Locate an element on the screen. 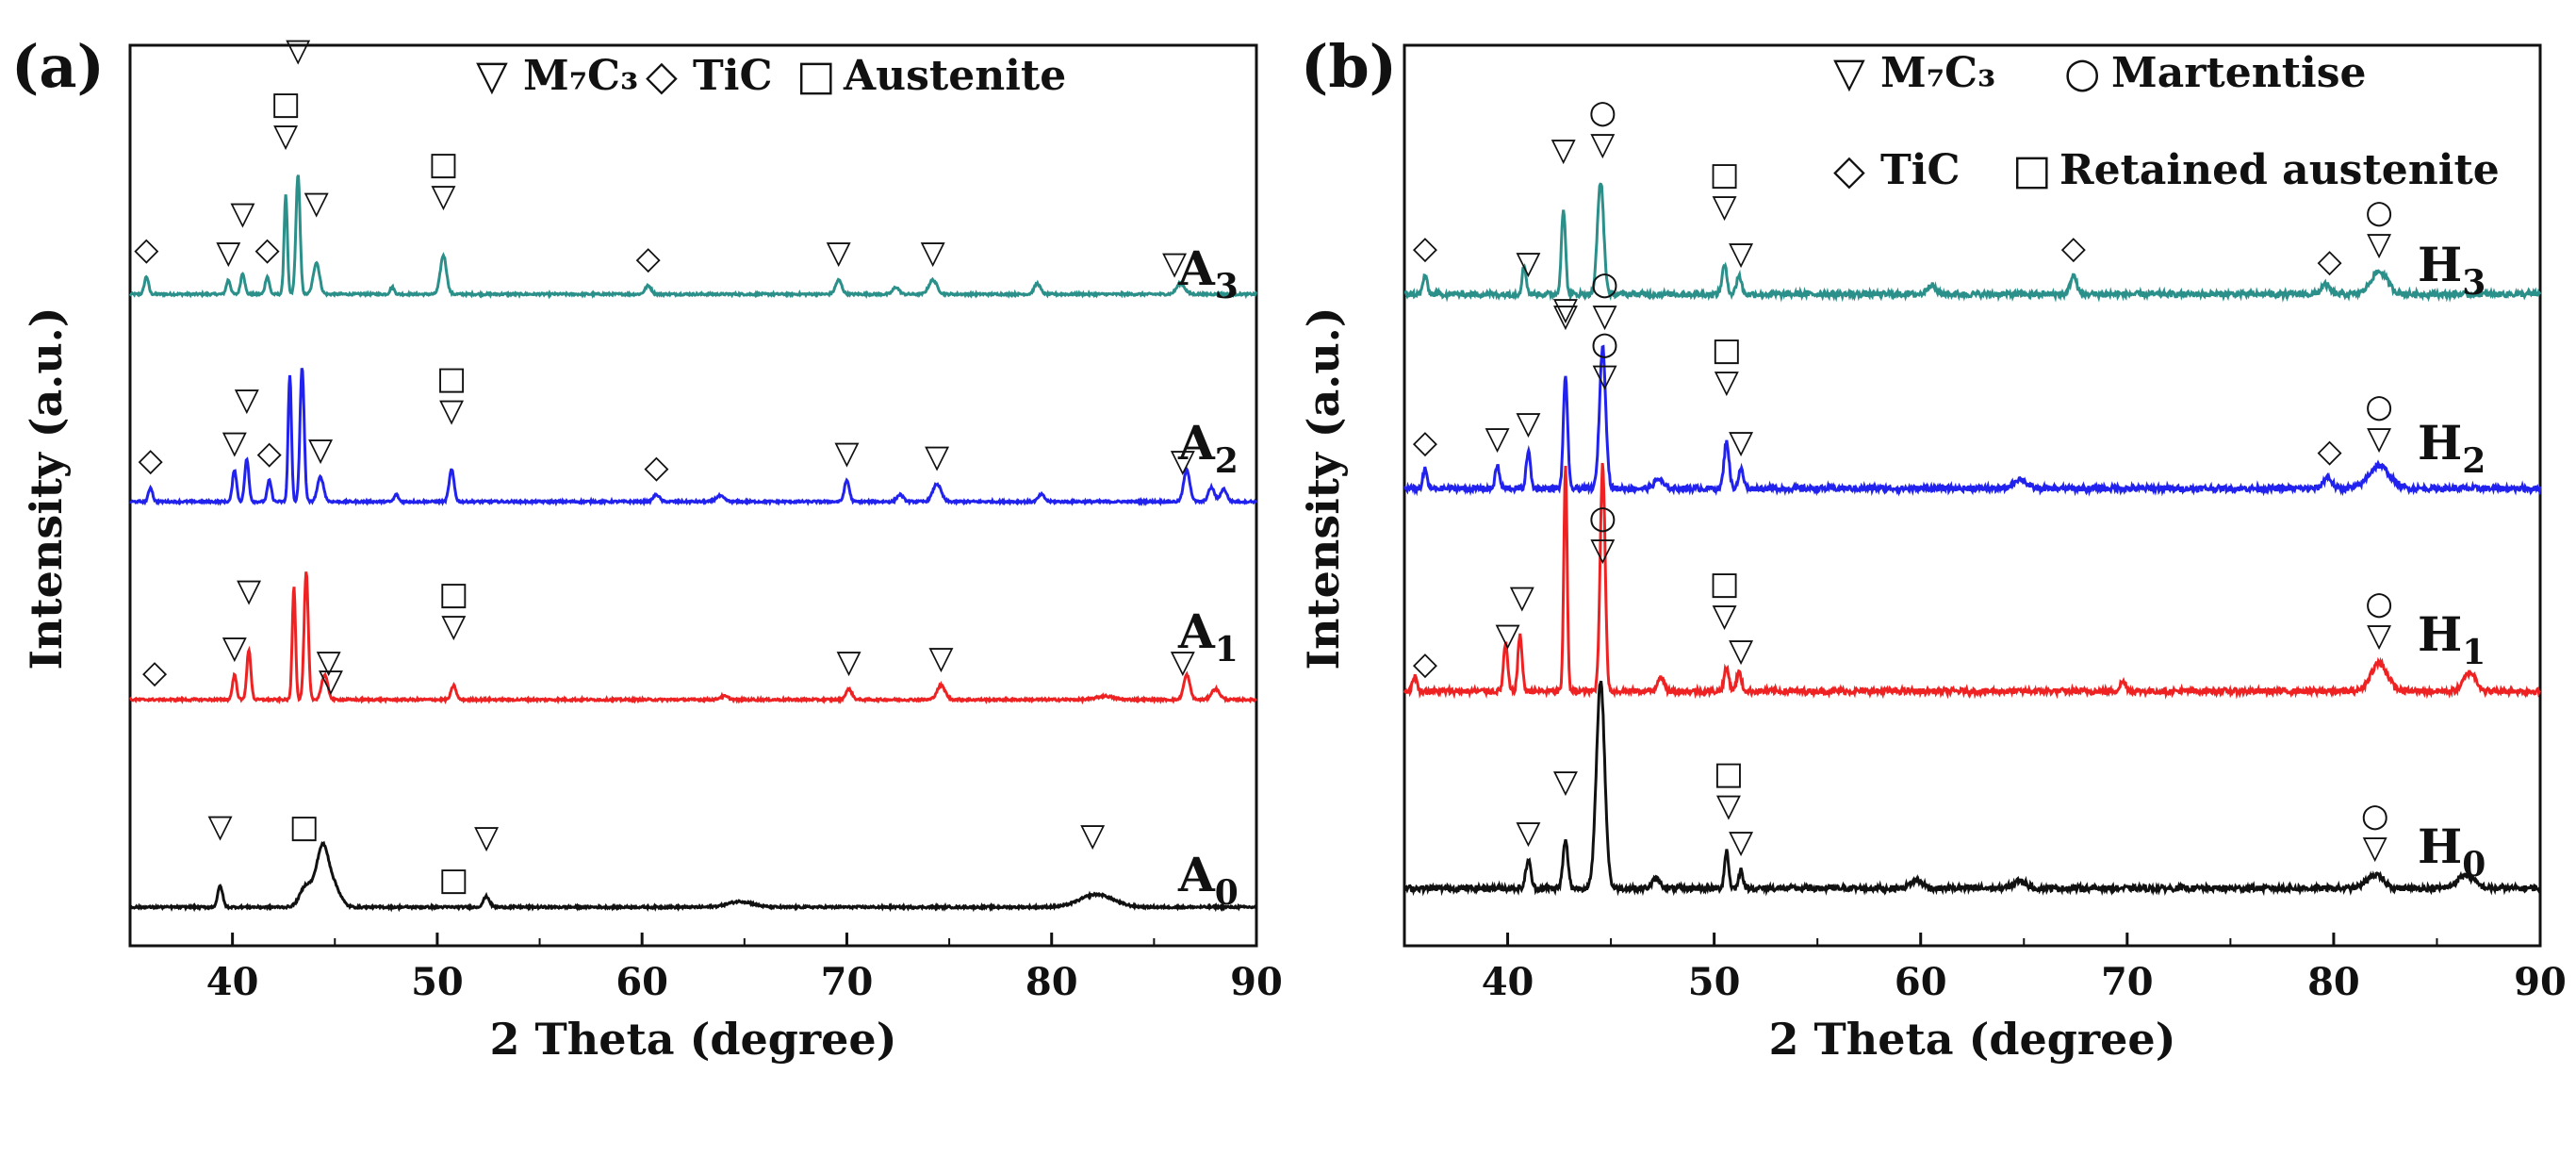  curve-label: A0 is located at coordinates (1208, 880).